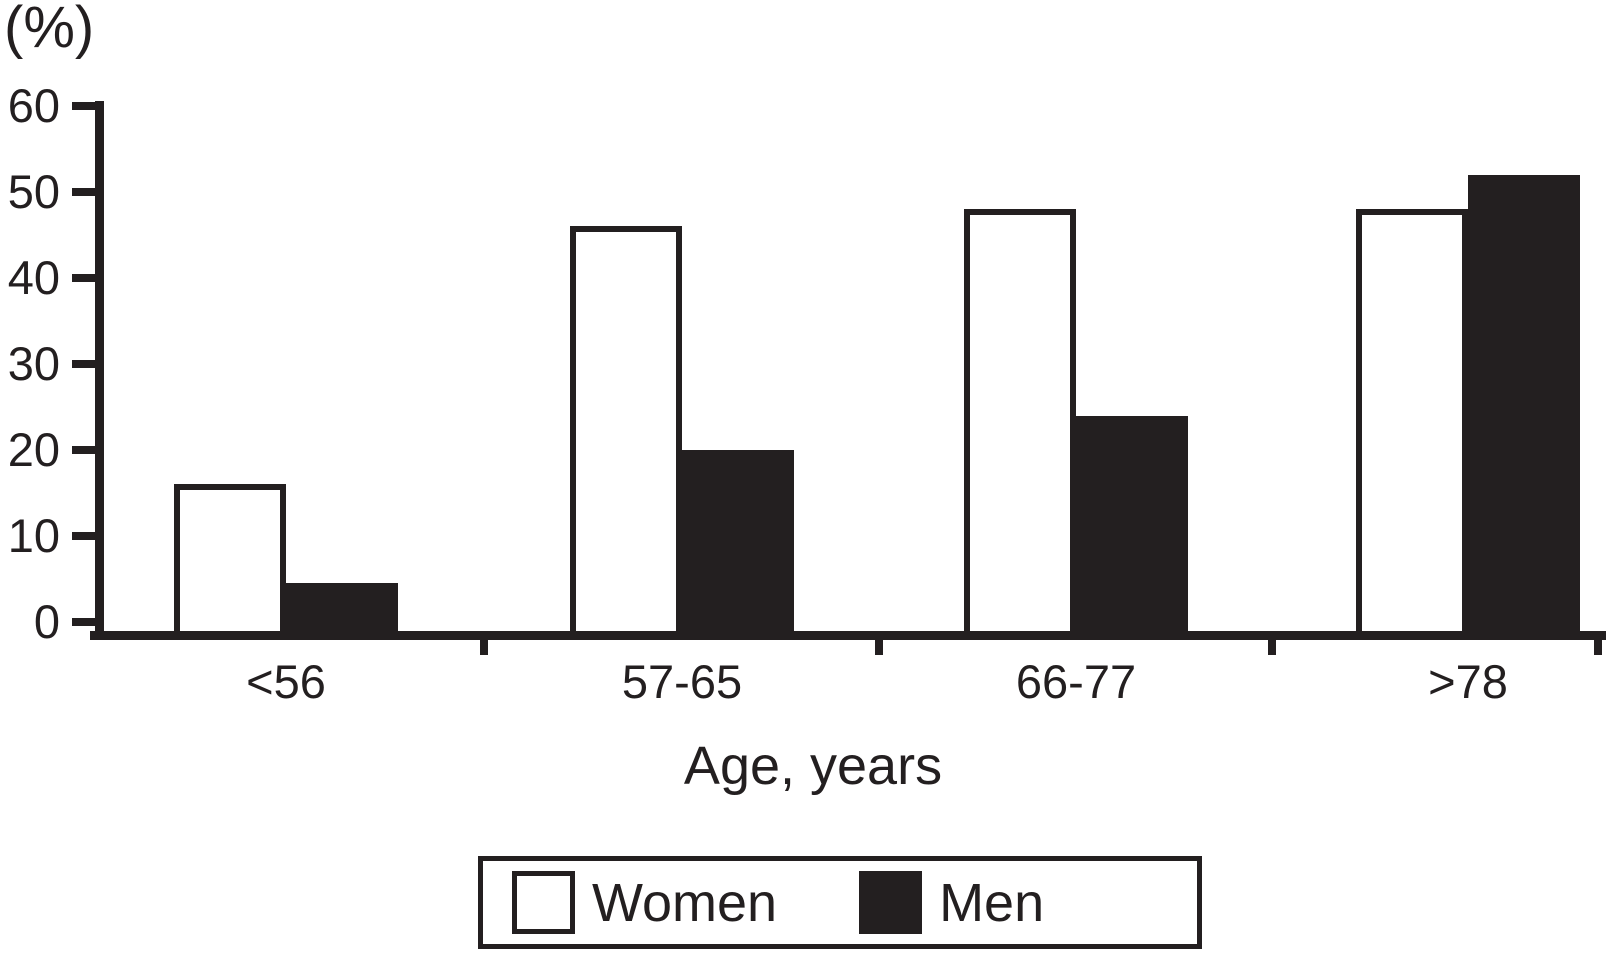 This screenshot has width=1609, height=955. What do you see at coordinates (46, 621) in the screenshot?
I see `y-tick-label: 0` at bounding box center [46, 621].